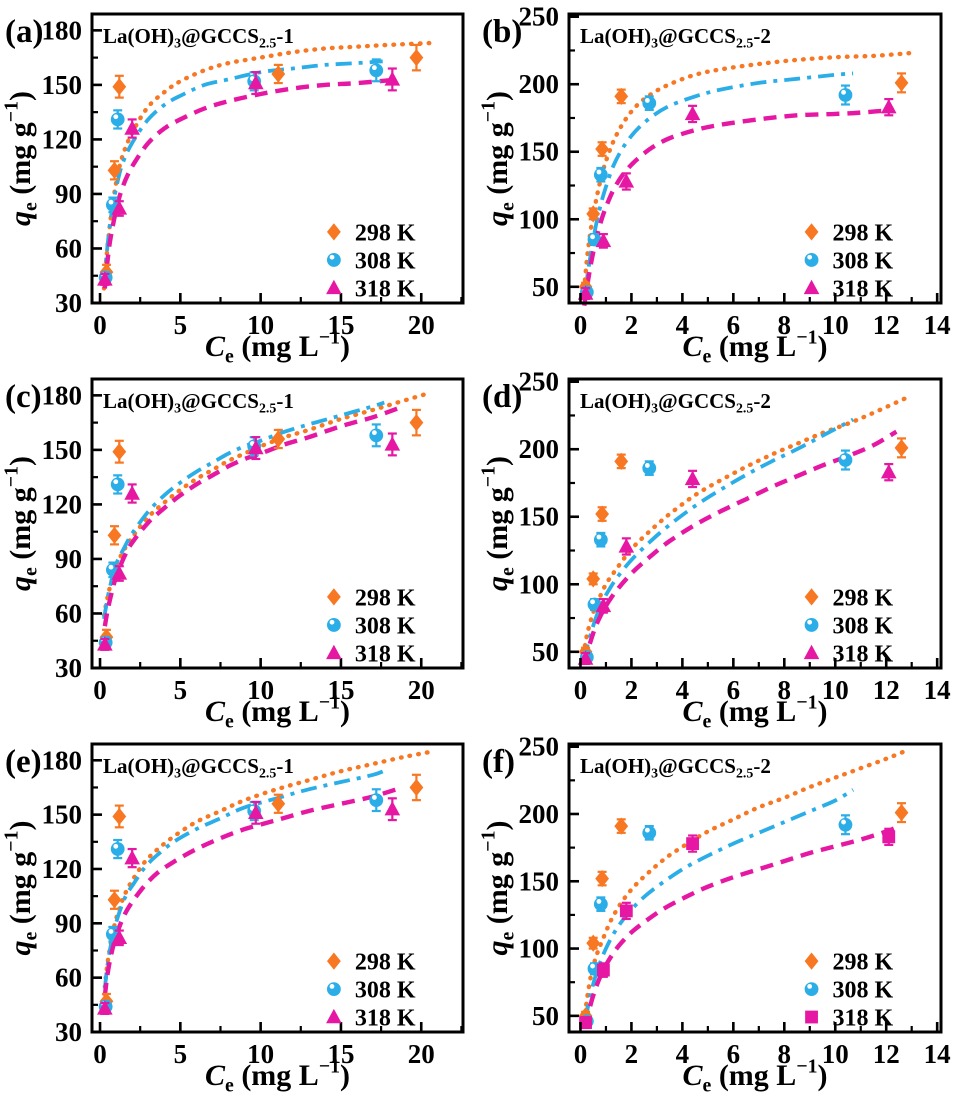 Image resolution: width=955 pixels, height=1094 pixels. I want to click on data-series-298k, so click(743, 184).